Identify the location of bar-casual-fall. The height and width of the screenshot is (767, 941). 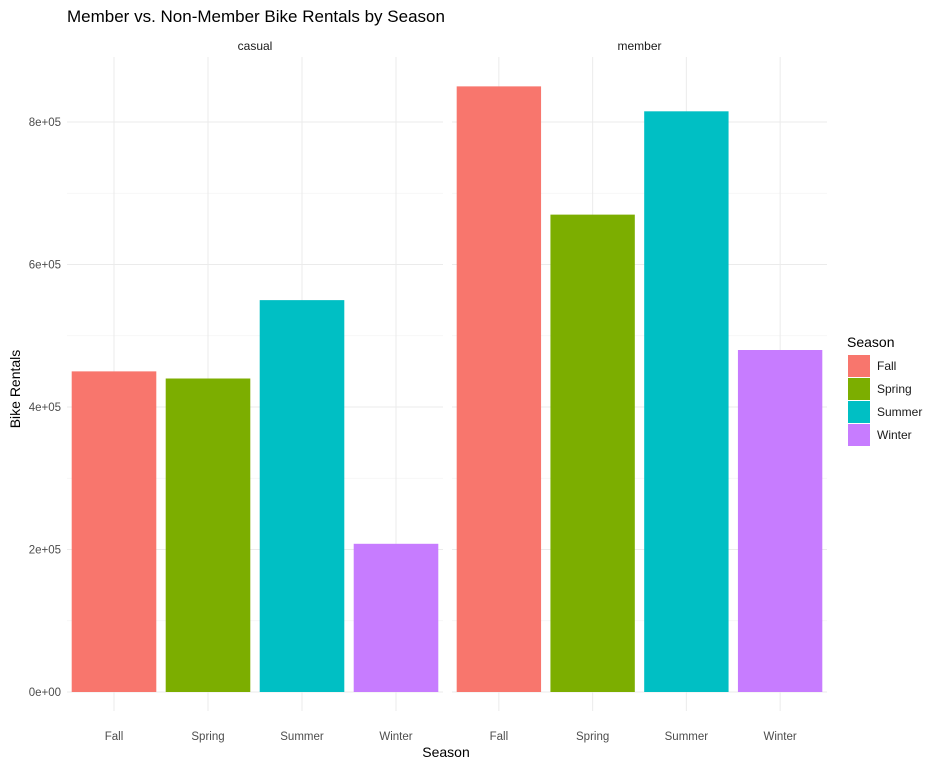
(114, 531).